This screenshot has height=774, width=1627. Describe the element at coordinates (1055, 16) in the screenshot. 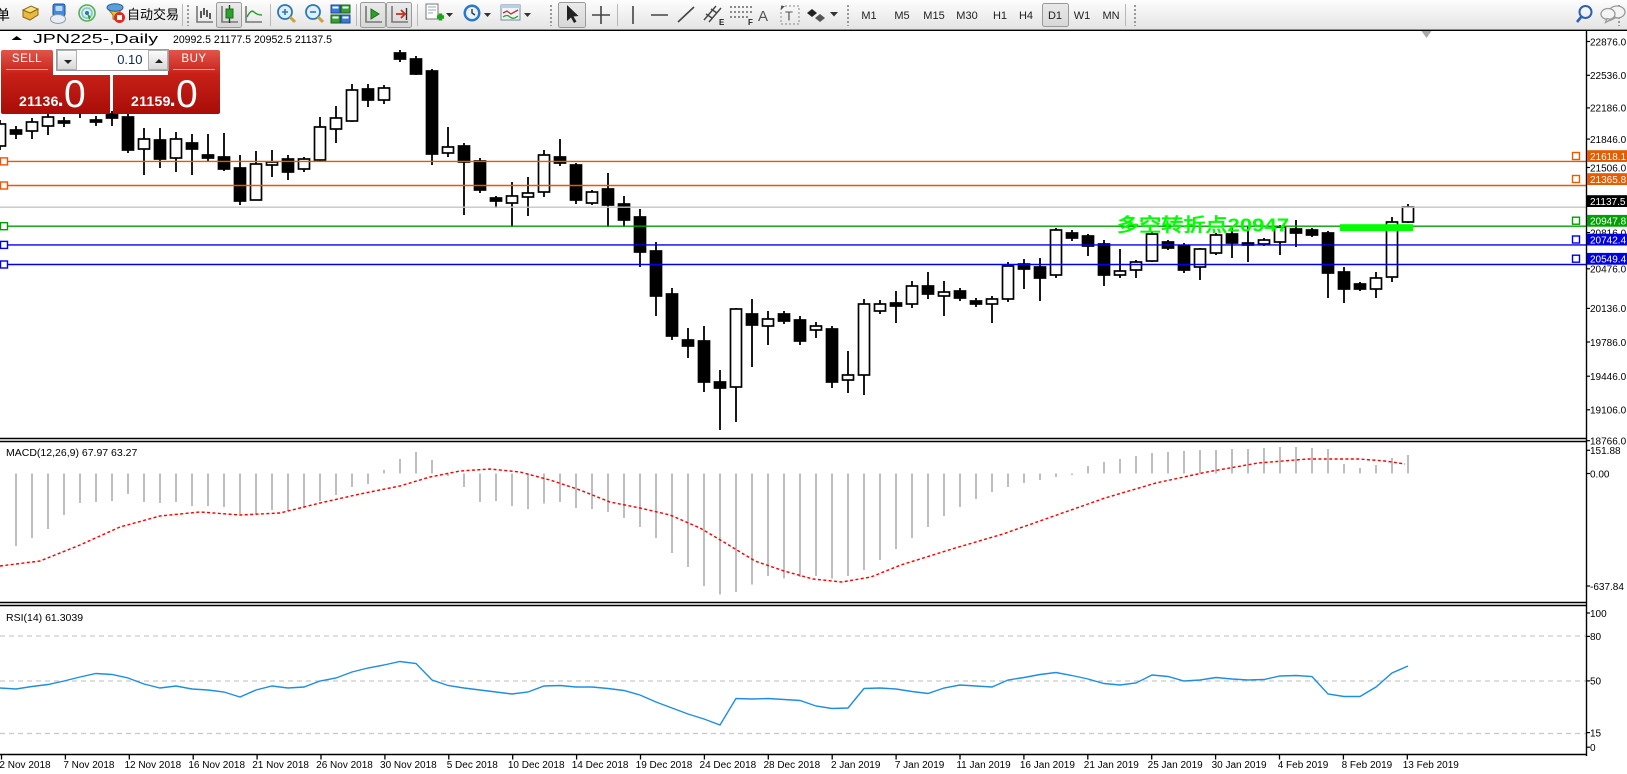

I see `svg-text: D1` at that location.